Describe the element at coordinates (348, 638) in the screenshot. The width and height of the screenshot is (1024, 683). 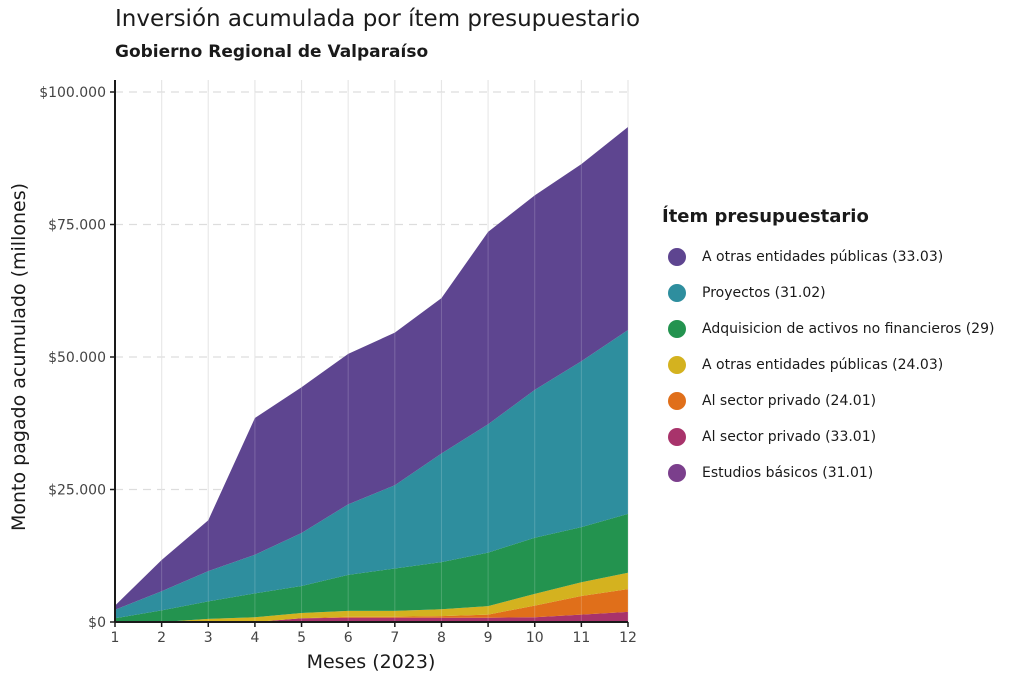
I see `x-tick-label: 6` at that location.